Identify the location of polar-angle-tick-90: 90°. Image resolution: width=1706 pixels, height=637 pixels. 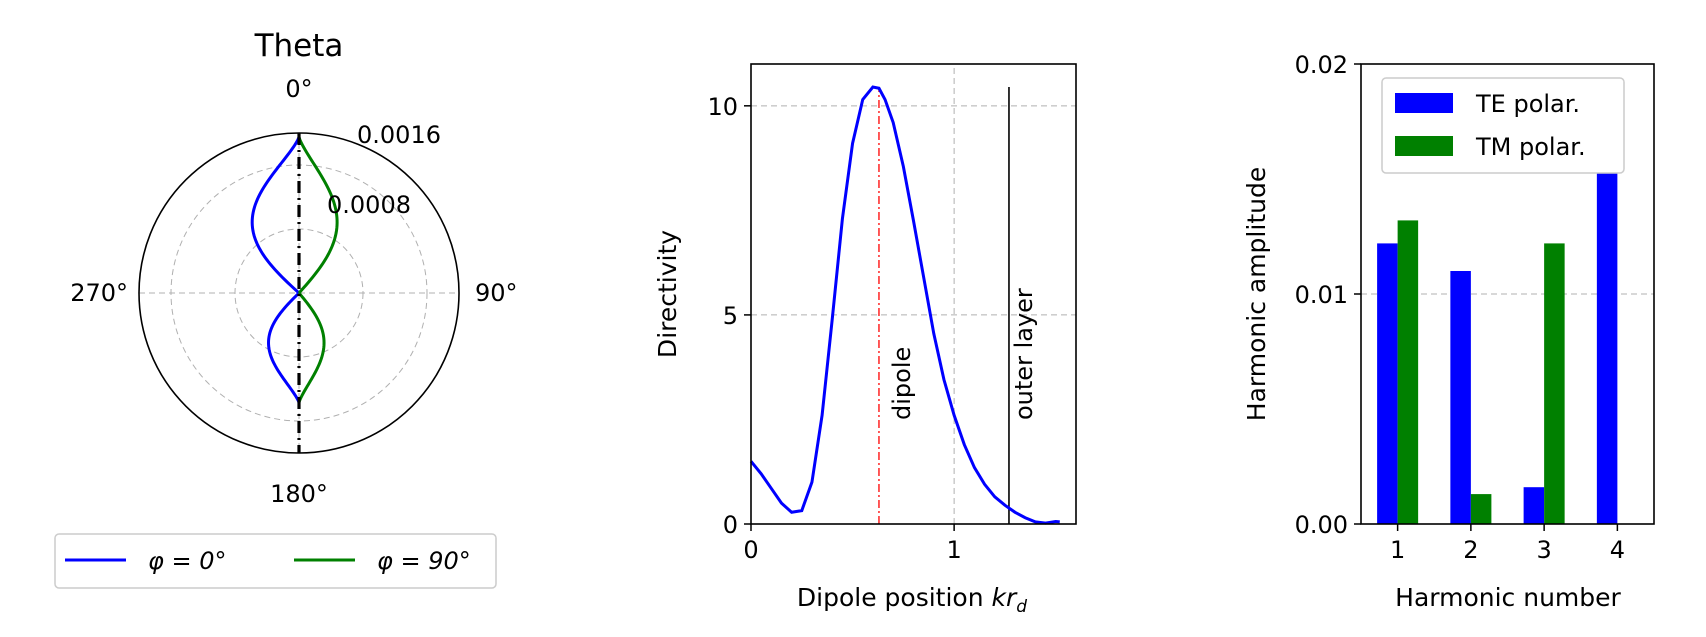
(496, 293).